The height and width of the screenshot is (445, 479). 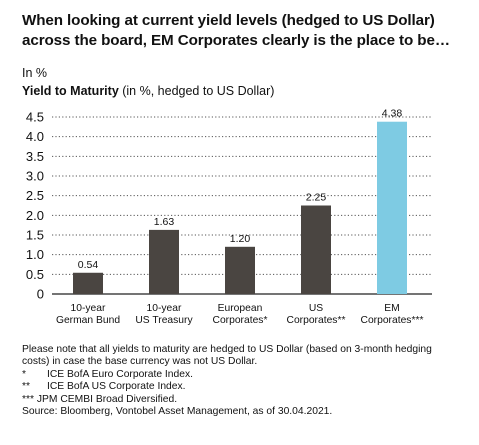 What do you see at coordinates (88, 265) in the screenshot?
I see `data-label: 0.54` at bounding box center [88, 265].